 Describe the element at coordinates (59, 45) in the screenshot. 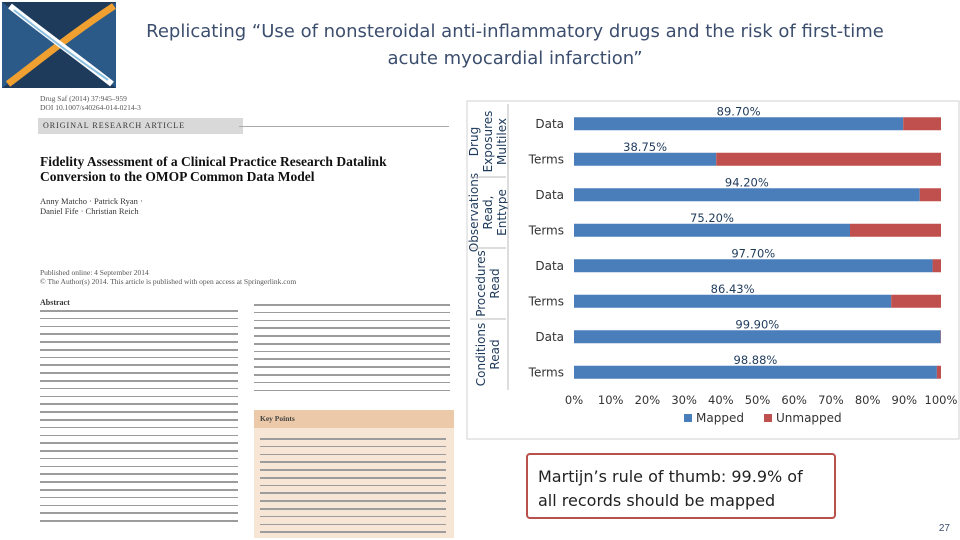

I see `ohdsi-logo` at that location.